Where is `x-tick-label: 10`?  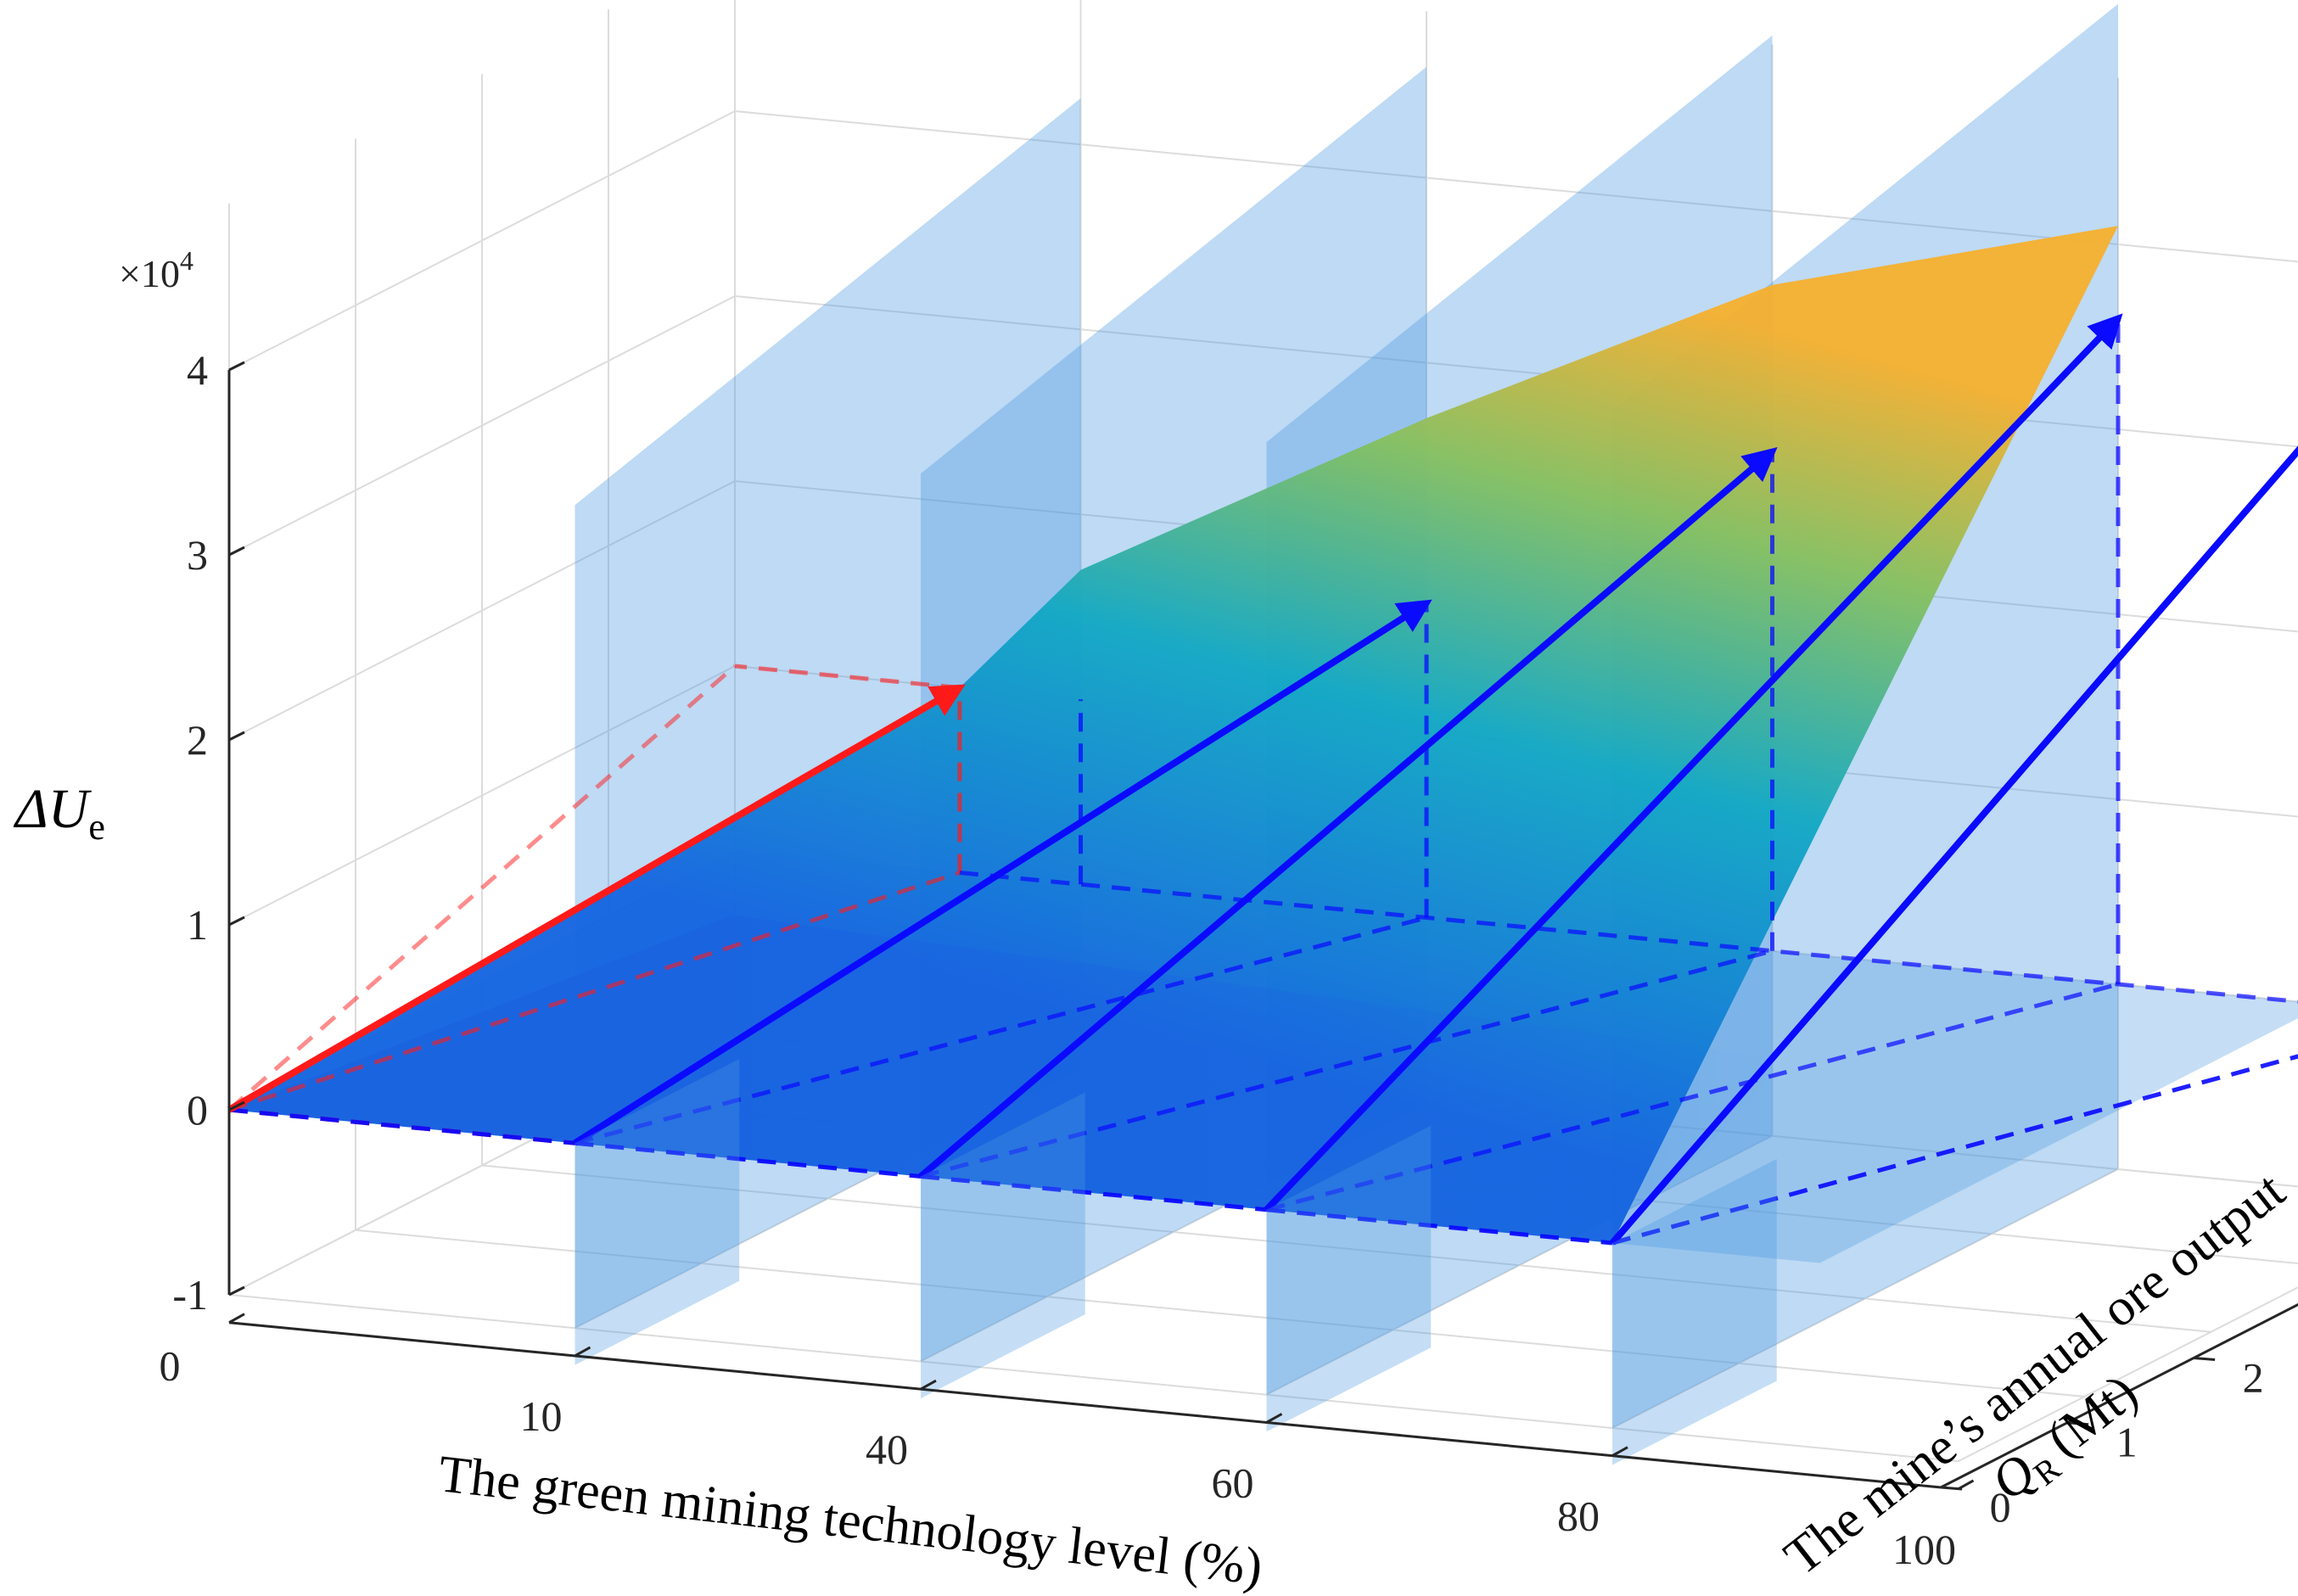 x-tick-label: 10 is located at coordinates (541, 1416).